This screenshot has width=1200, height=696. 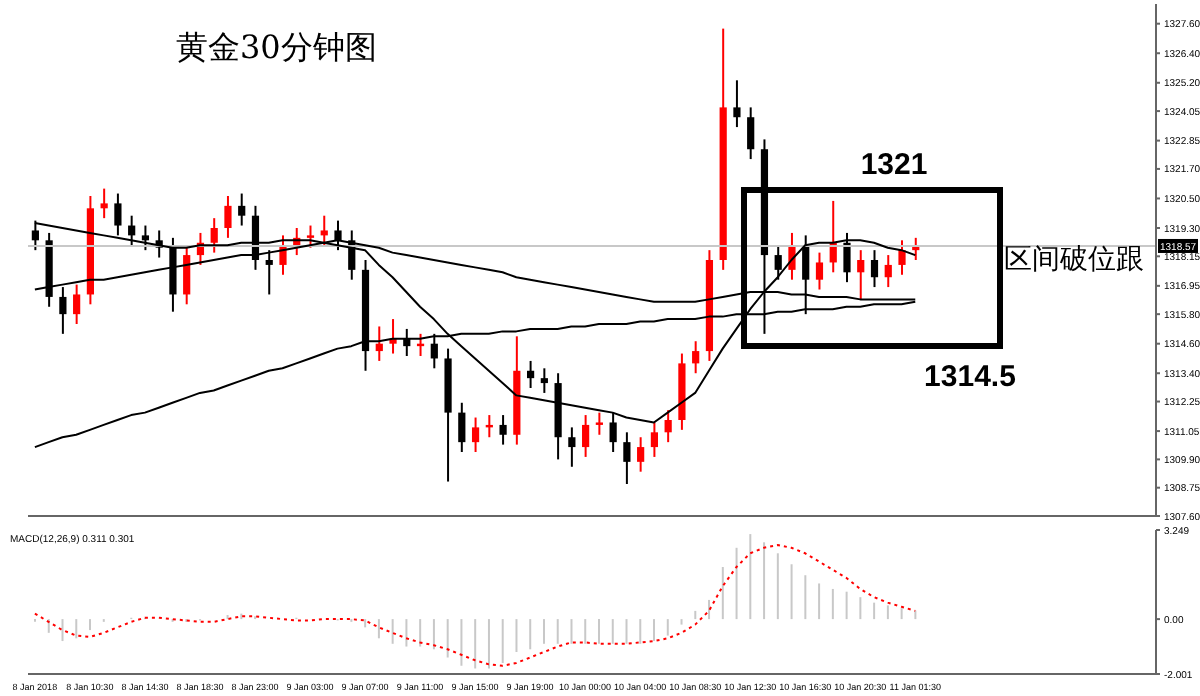 I want to click on annotation: 1314.5, so click(x=970, y=377).